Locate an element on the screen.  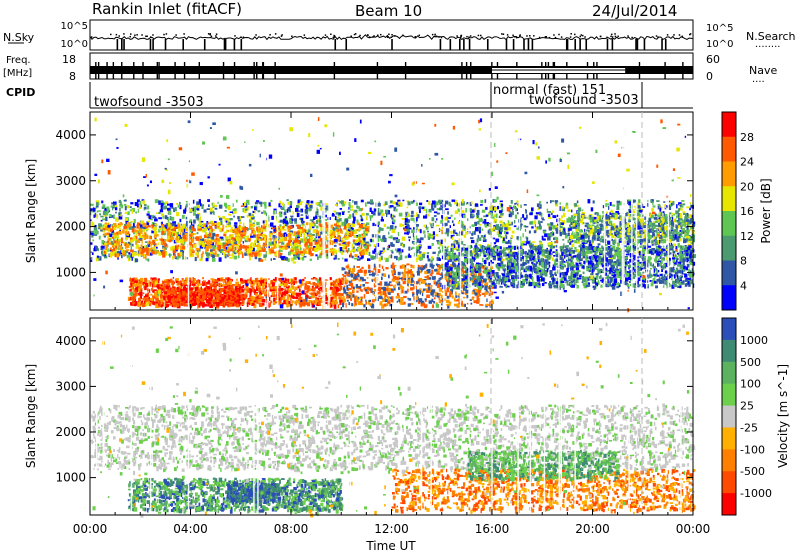
freq-left-tick-bottom: 8 is located at coordinates (72, 76).